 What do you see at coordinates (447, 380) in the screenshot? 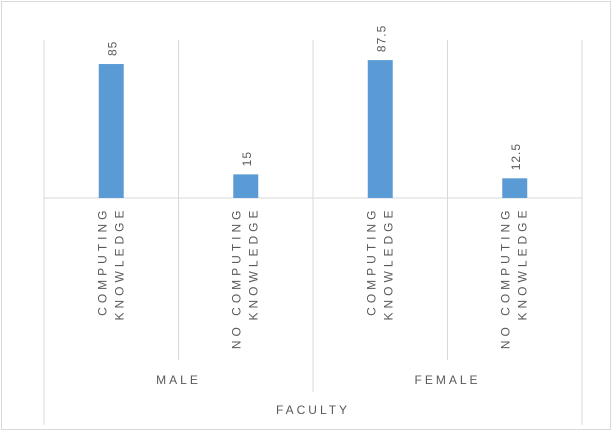
I see `group-label: FEMALE` at bounding box center [447, 380].